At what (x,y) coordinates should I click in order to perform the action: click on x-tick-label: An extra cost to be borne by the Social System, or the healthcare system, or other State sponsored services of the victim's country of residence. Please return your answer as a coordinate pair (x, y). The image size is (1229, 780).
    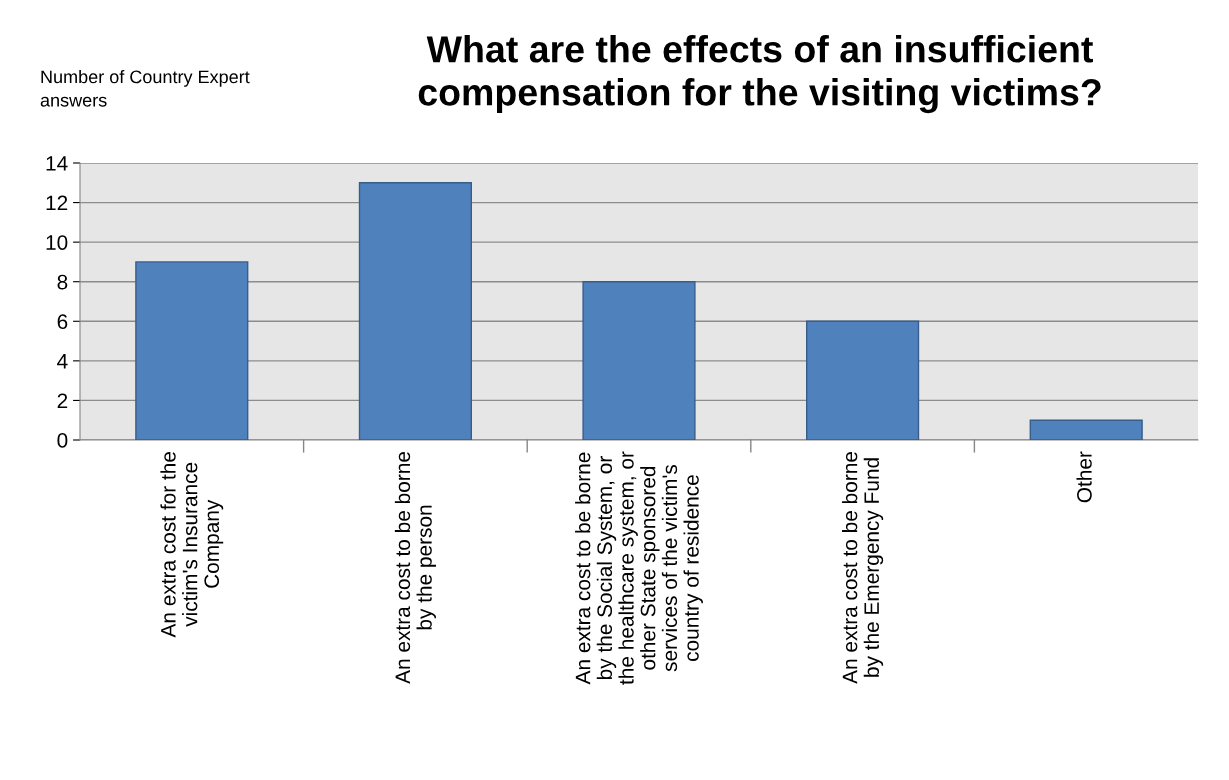
    Looking at the image, I should click on (639, 568).